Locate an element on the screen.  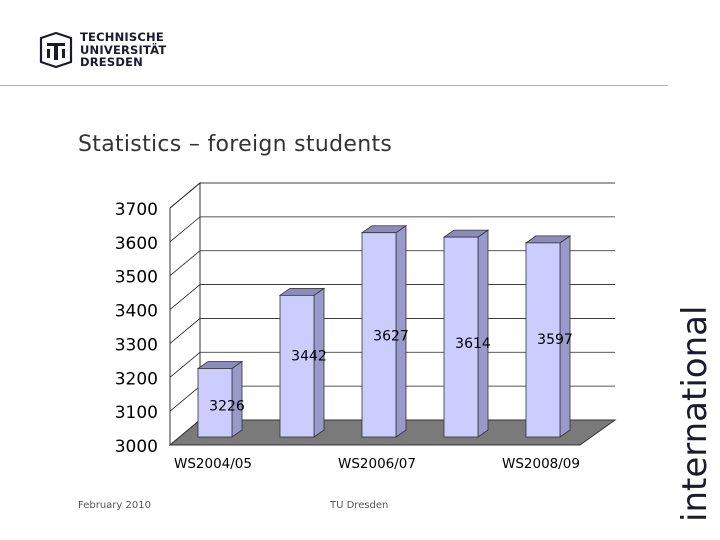
slide-title: Statistics – foreign students is located at coordinates (235, 144).